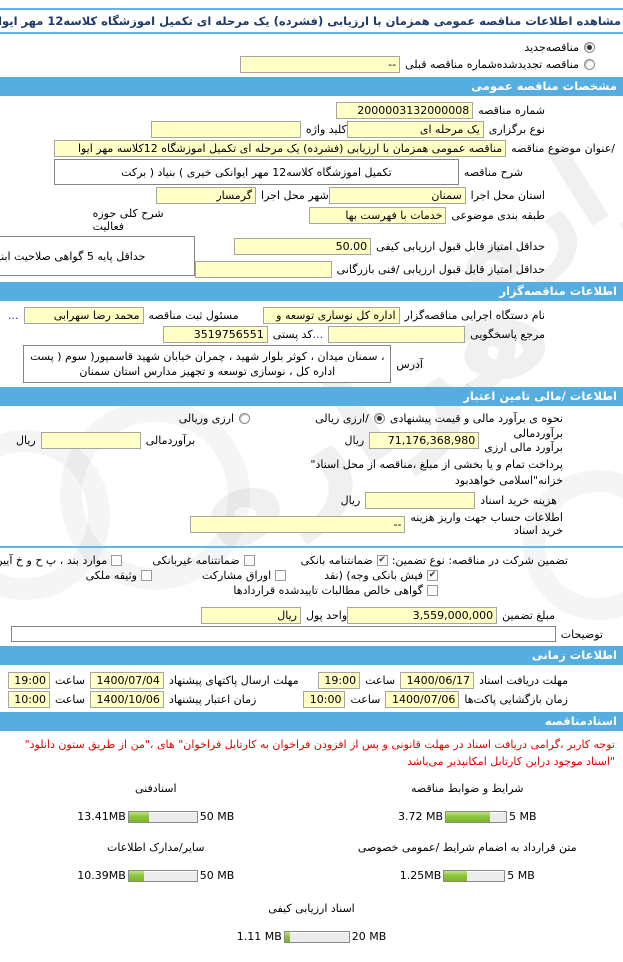 This screenshot has height=962, width=623. I want to click on province-value: سمنان, so click(397, 195).